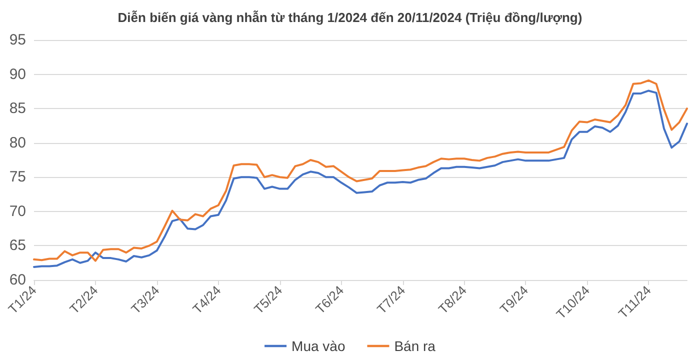  What do you see at coordinates (17, 211) in the screenshot?
I see `y-tick-label: 70` at bounding box center [17, 211].